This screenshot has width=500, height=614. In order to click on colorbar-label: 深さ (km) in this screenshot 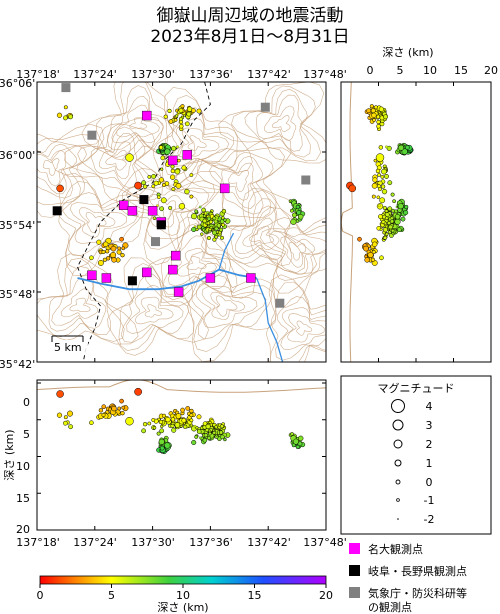, I will do `click(182, 607)`.